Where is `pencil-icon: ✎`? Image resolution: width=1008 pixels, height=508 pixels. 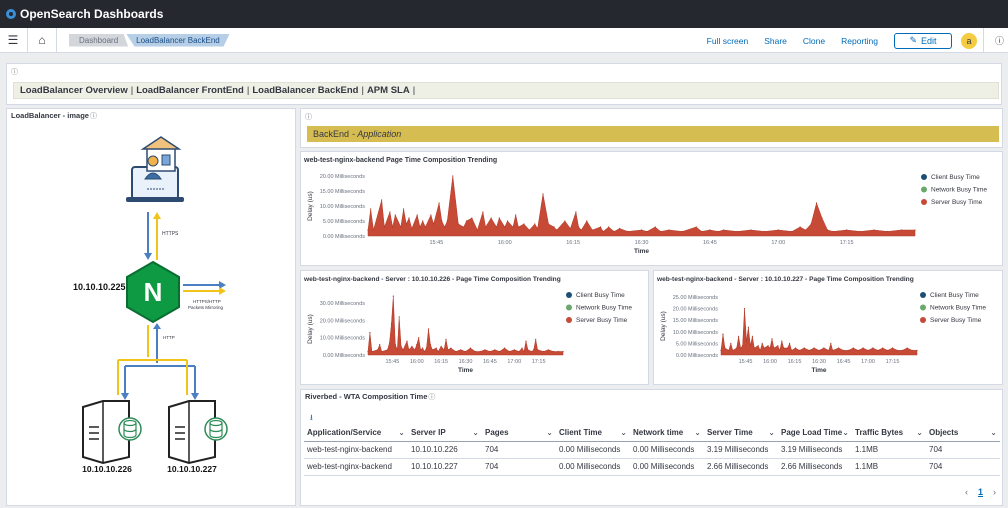 pencil-icon: ✎ is located at coordinates (913, 40).